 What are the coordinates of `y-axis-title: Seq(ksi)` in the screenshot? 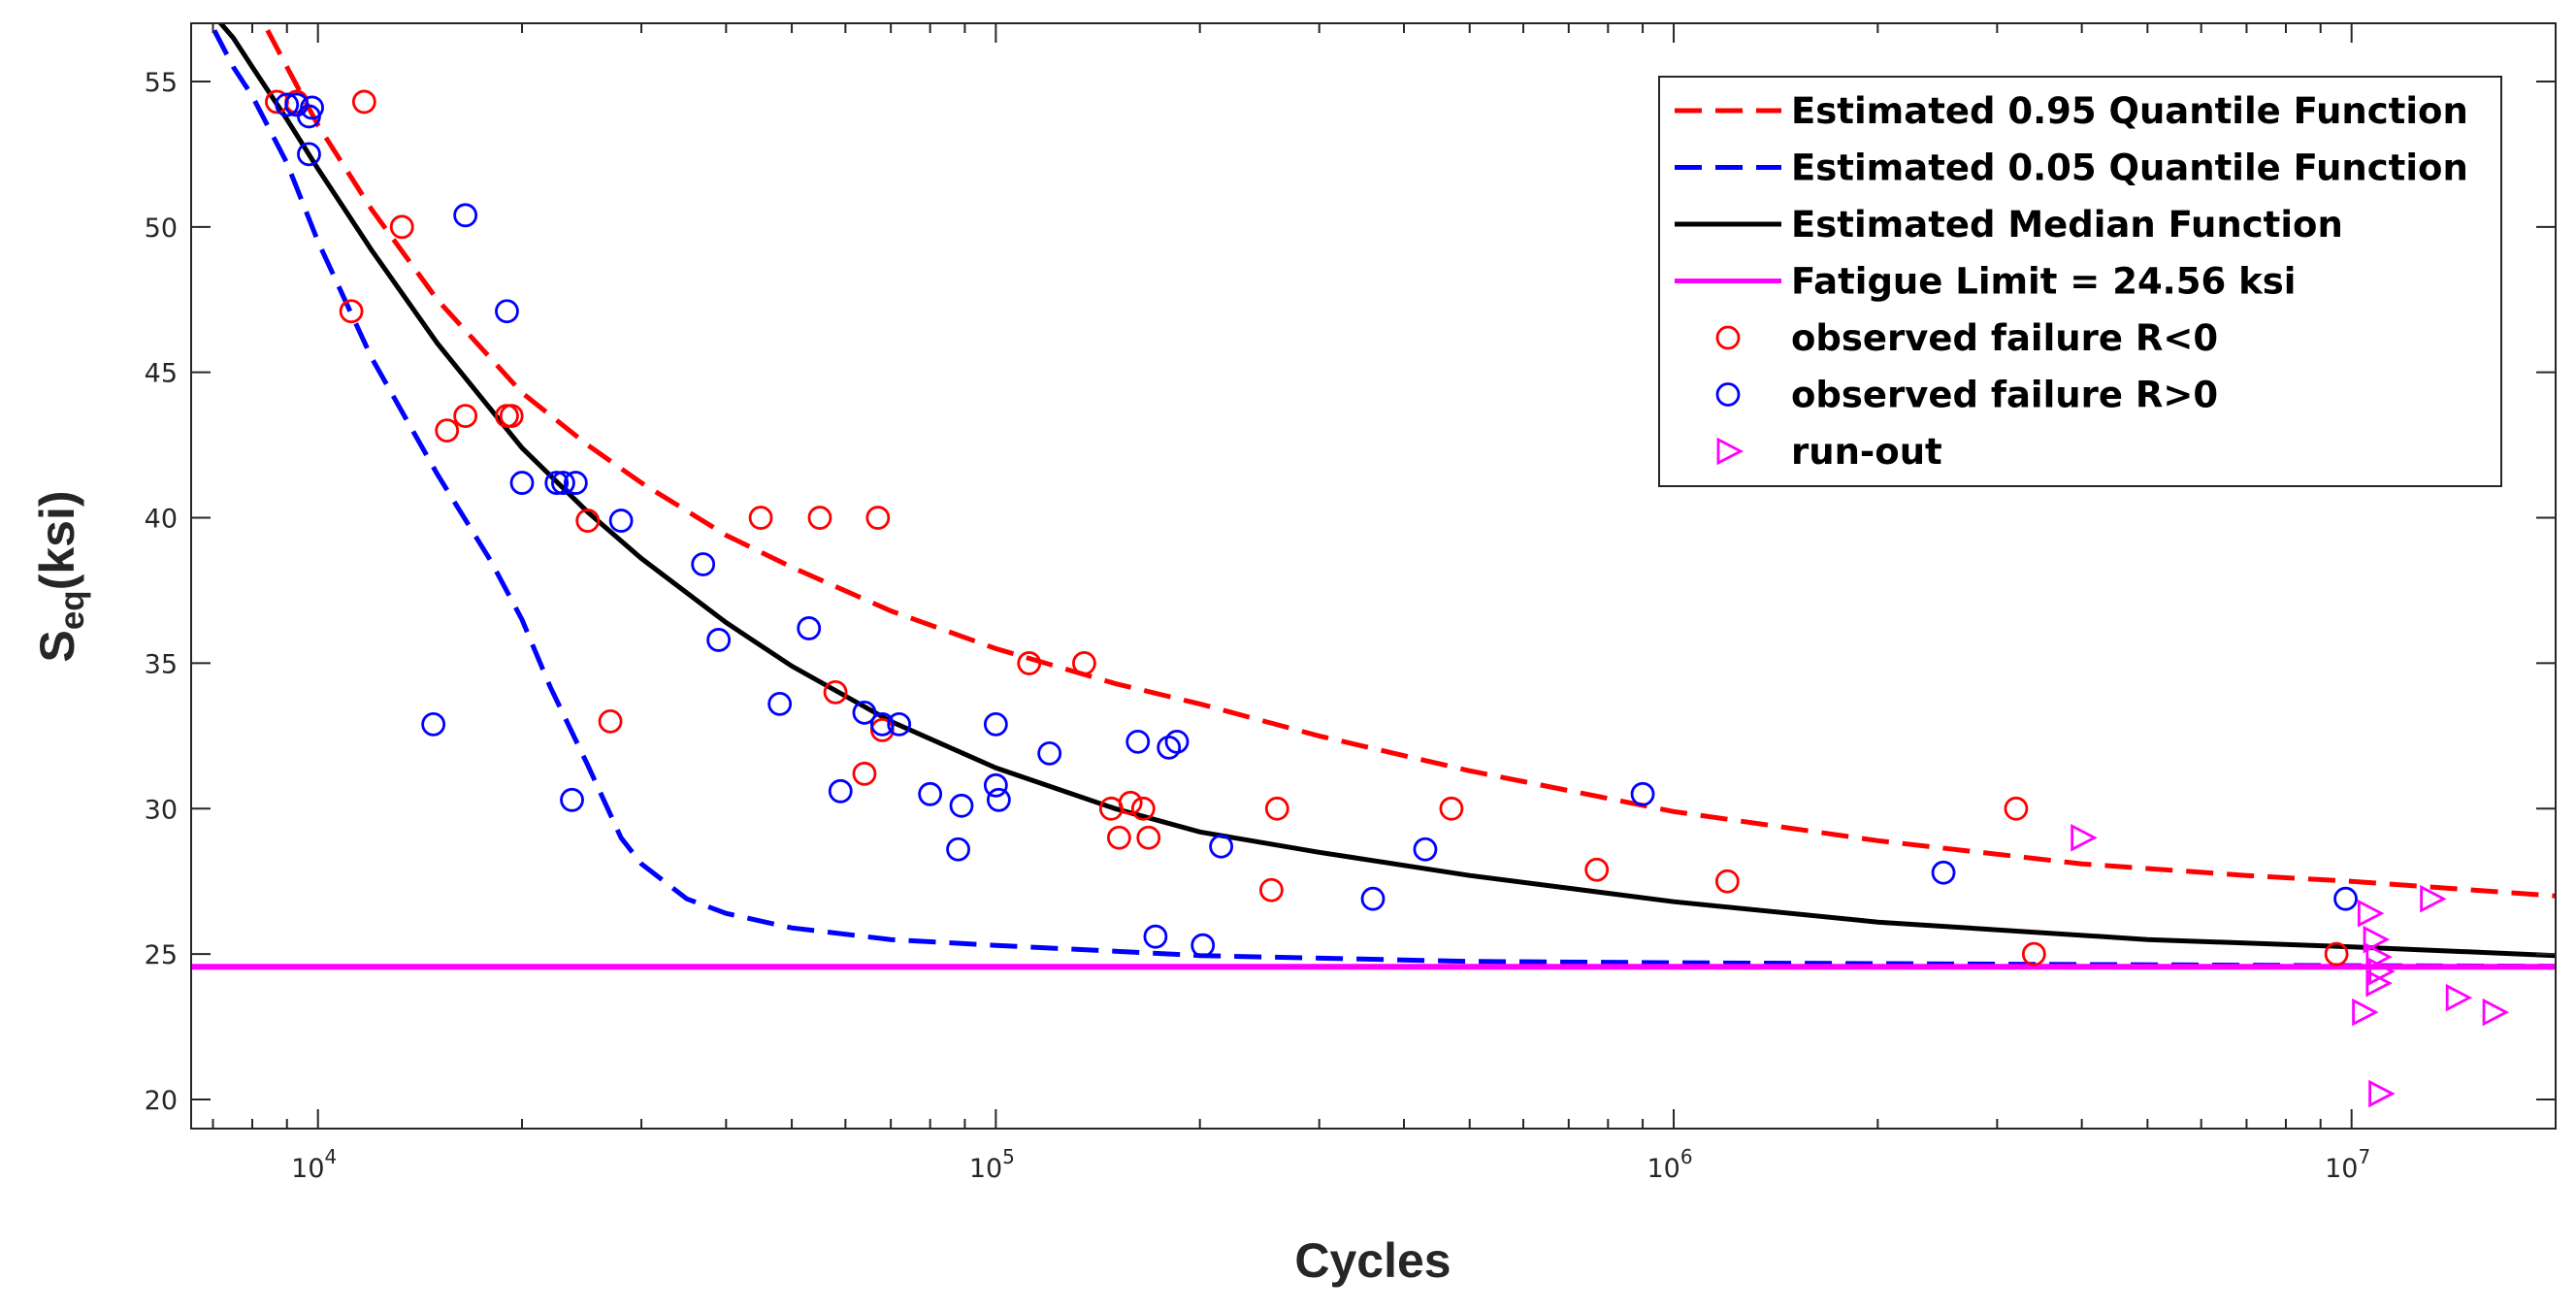 It's located at (60, 576).